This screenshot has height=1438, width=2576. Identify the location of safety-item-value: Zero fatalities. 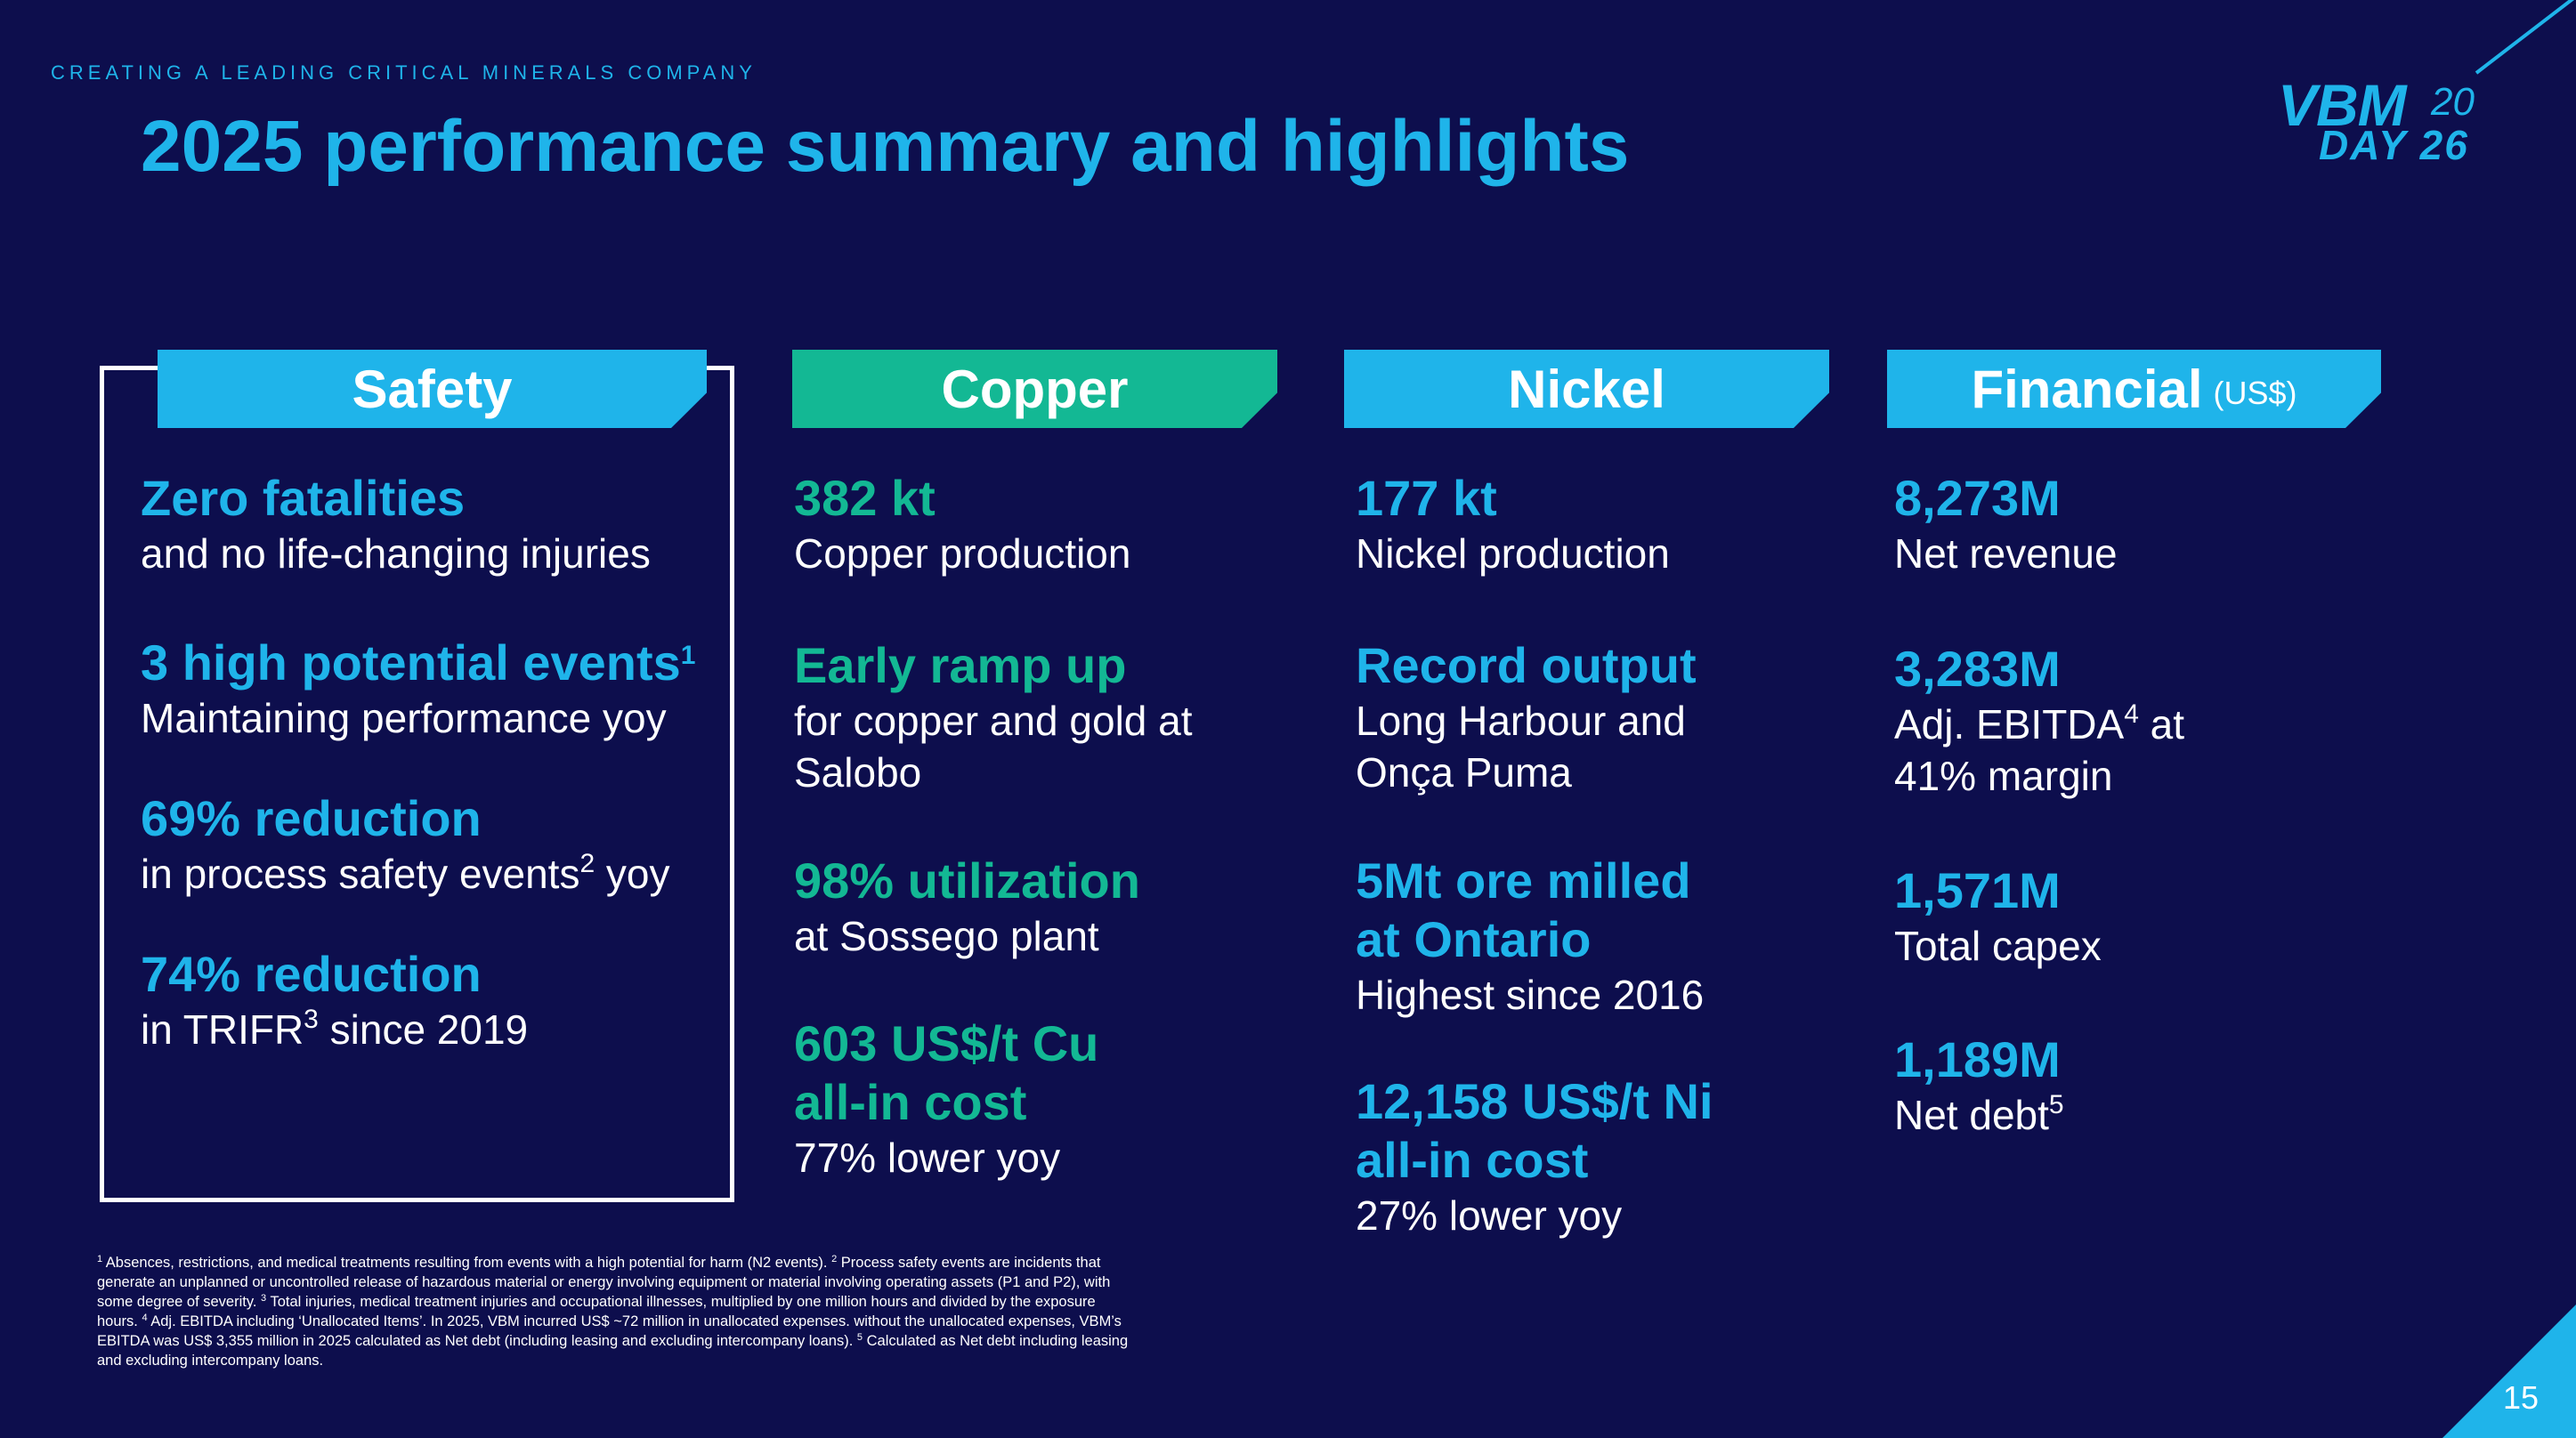
(303, 498).